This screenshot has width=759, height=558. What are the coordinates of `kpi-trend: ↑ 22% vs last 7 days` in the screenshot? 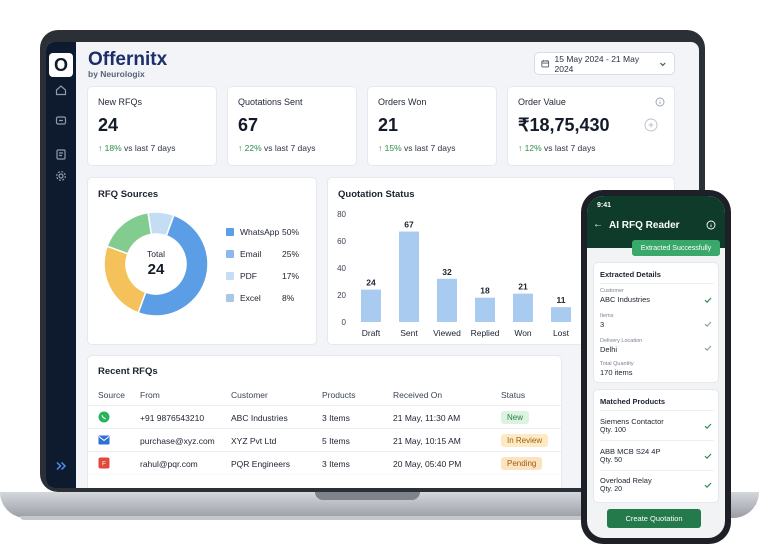 It's located at (277, 148).